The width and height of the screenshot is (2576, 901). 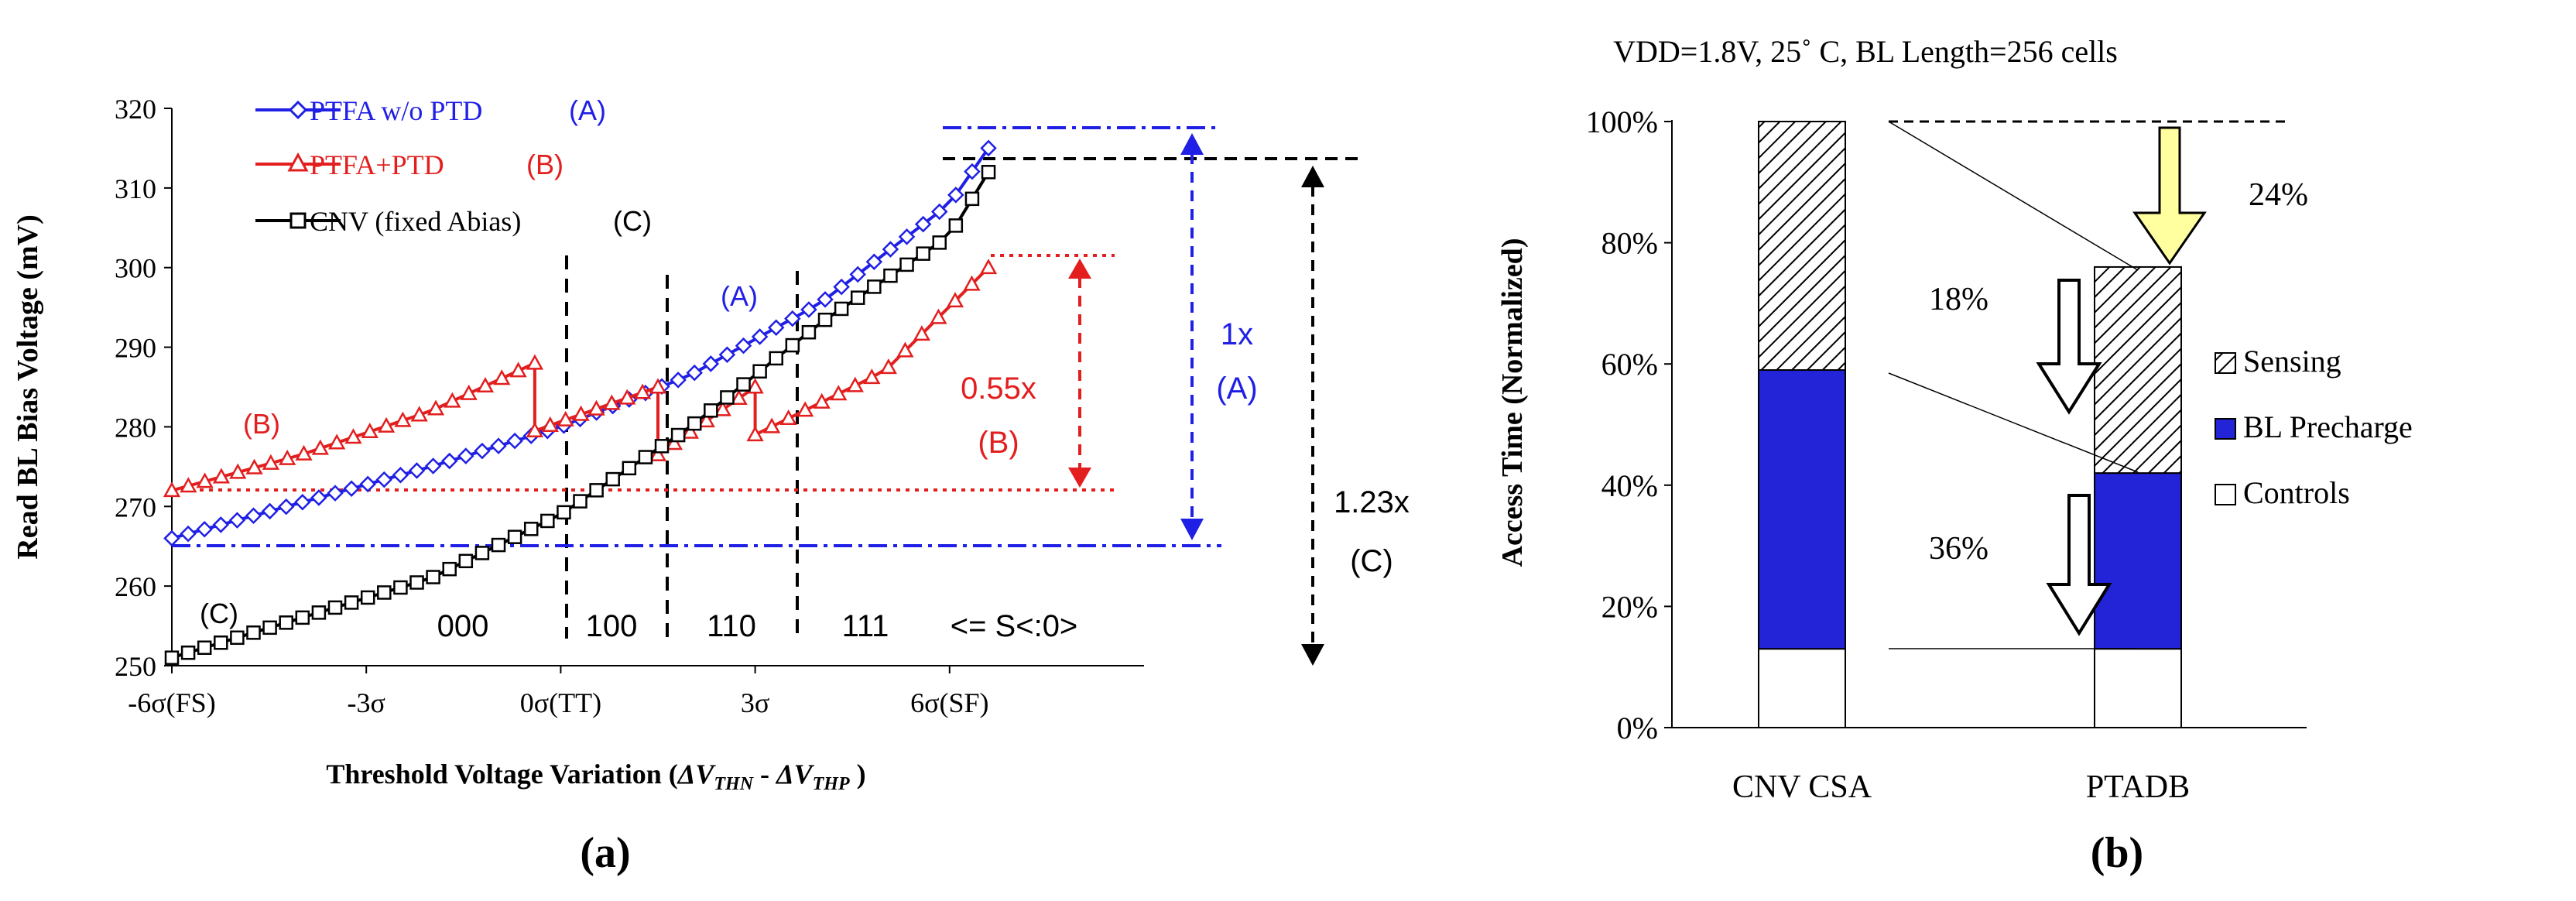 I want to click on chart-a-ytick-label: 280, so click(x=135, y=428).